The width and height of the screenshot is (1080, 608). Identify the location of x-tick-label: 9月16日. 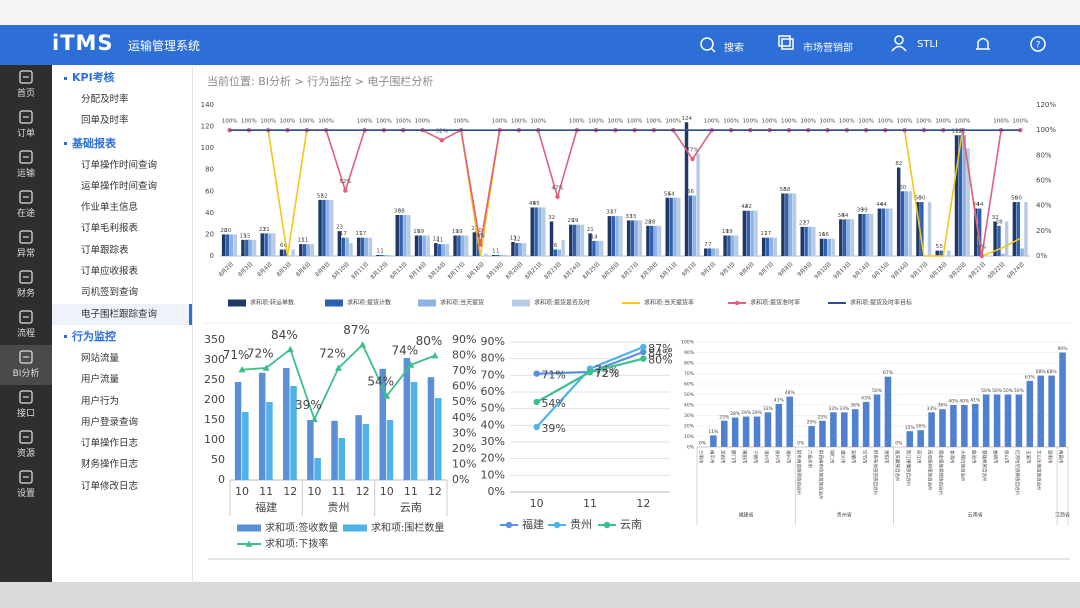
(900, 271).